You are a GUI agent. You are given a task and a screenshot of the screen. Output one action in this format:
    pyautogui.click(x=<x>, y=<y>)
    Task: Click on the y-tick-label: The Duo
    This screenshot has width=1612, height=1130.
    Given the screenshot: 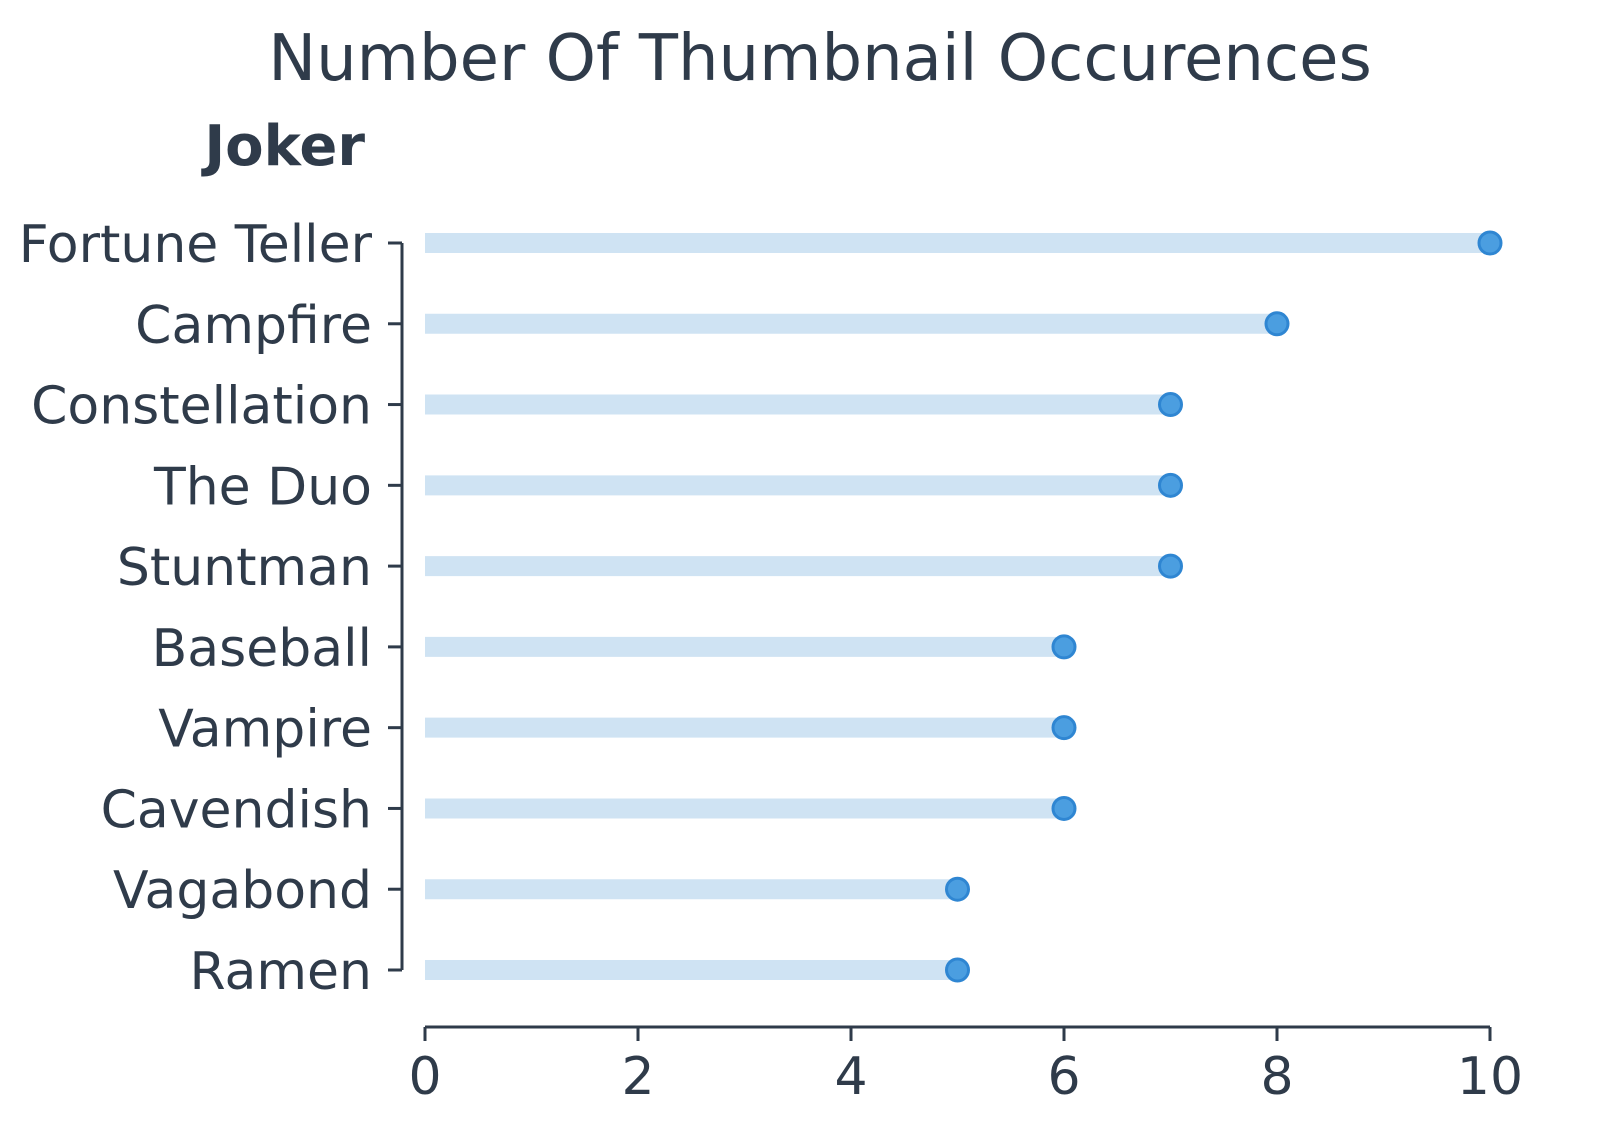 What is the action you would take?
    pyautogui.click(x=262, y=487)
    